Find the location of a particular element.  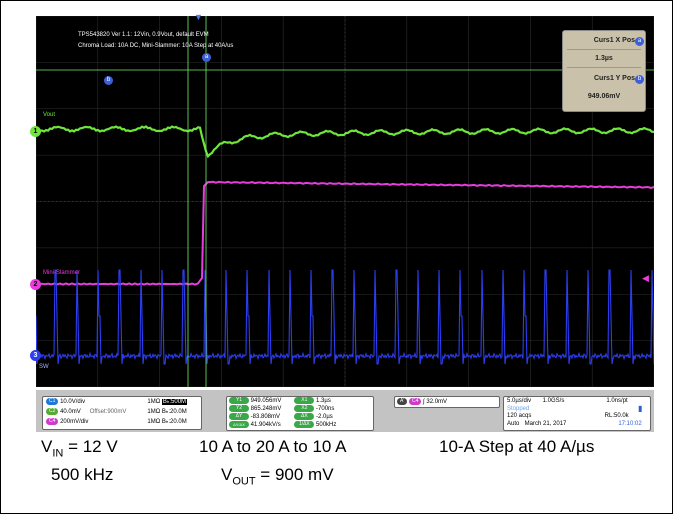

measurement-row-2: Y2 865.248mV X2 -700ns is located at coordinates (281, 408).